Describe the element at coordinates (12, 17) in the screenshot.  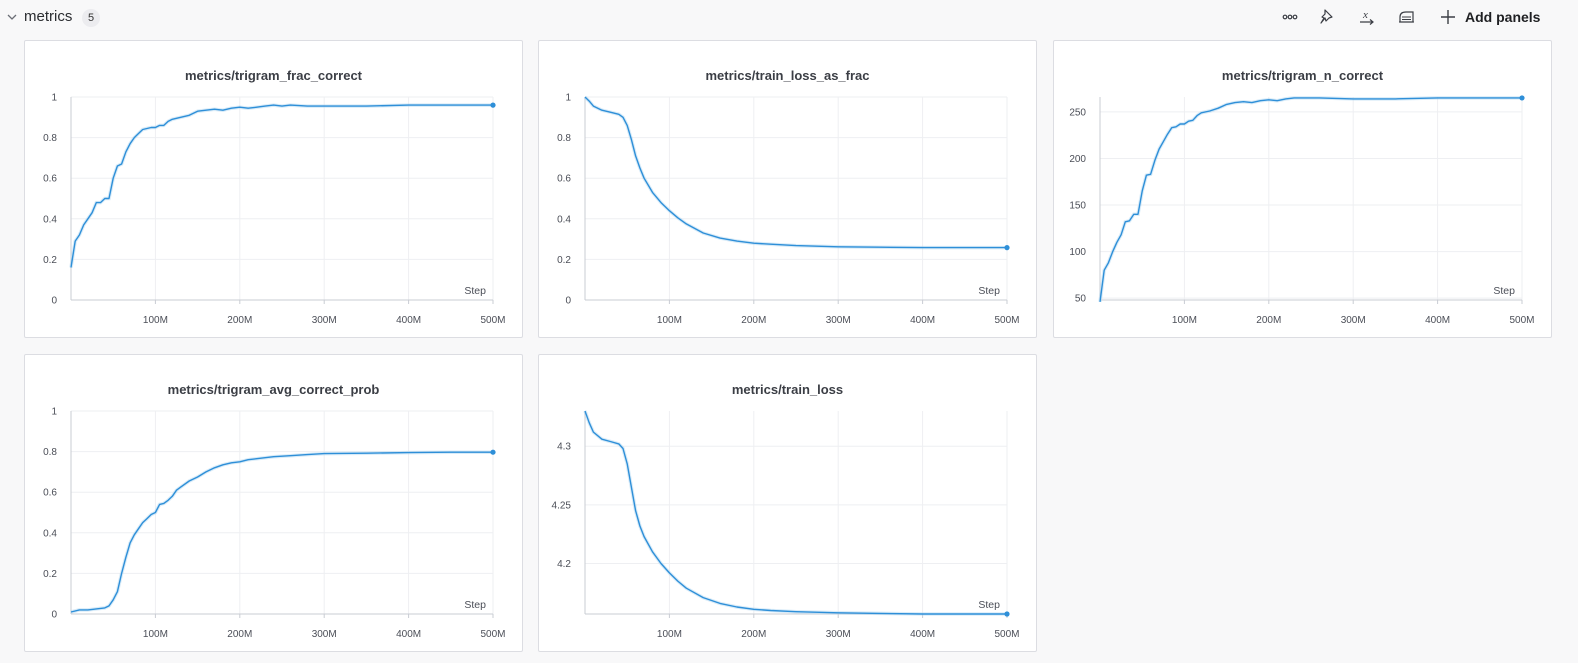
I see `chevron-down-icon` at that location.